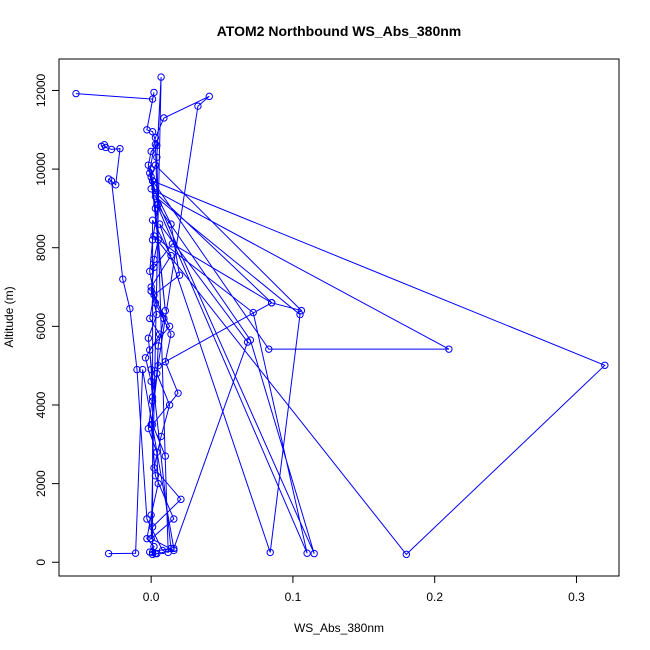 The image size is (650, 650). Describe the element at coordinates (151, 597) in the screenshot. I see `x-tick-label: 0.0` at that location.